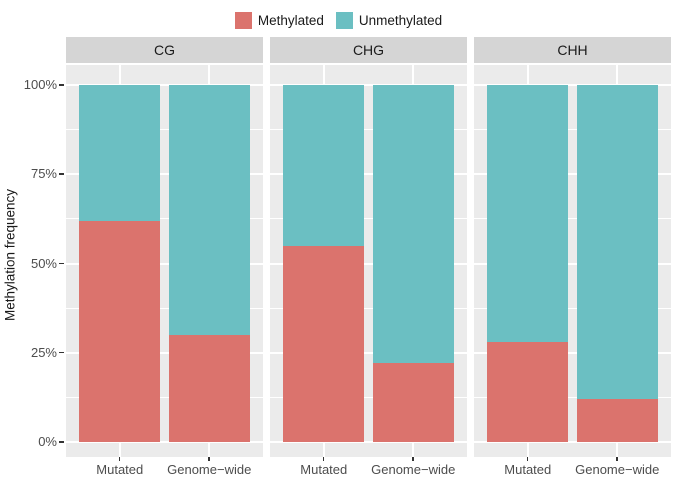 The height and width of the screenshot is (482, 677). I want to click on y-tick-label-25%: 25%, so click(43, 352).